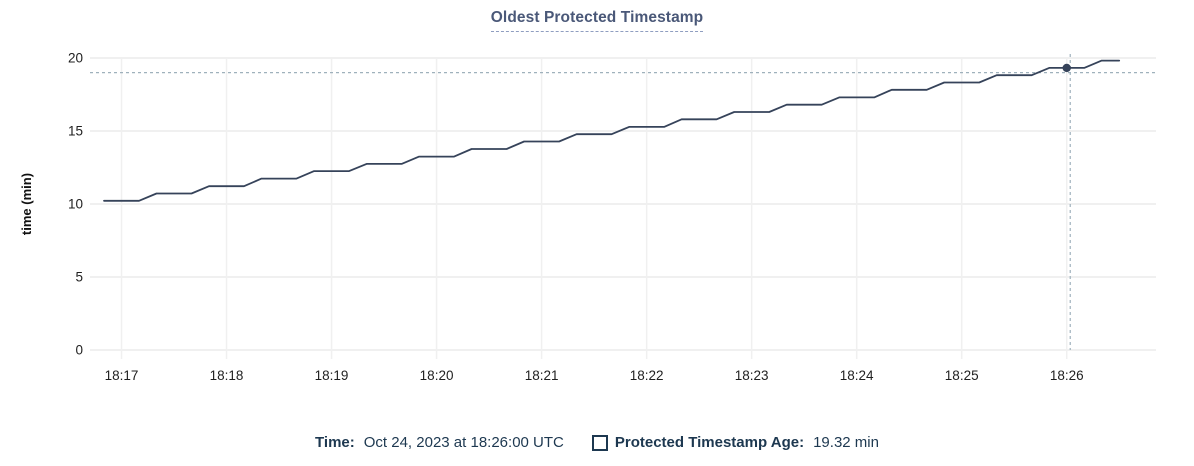 This screenshot has height=466, width=1194. I want to click on x-tick-label: 18:24, so click(857, 375).